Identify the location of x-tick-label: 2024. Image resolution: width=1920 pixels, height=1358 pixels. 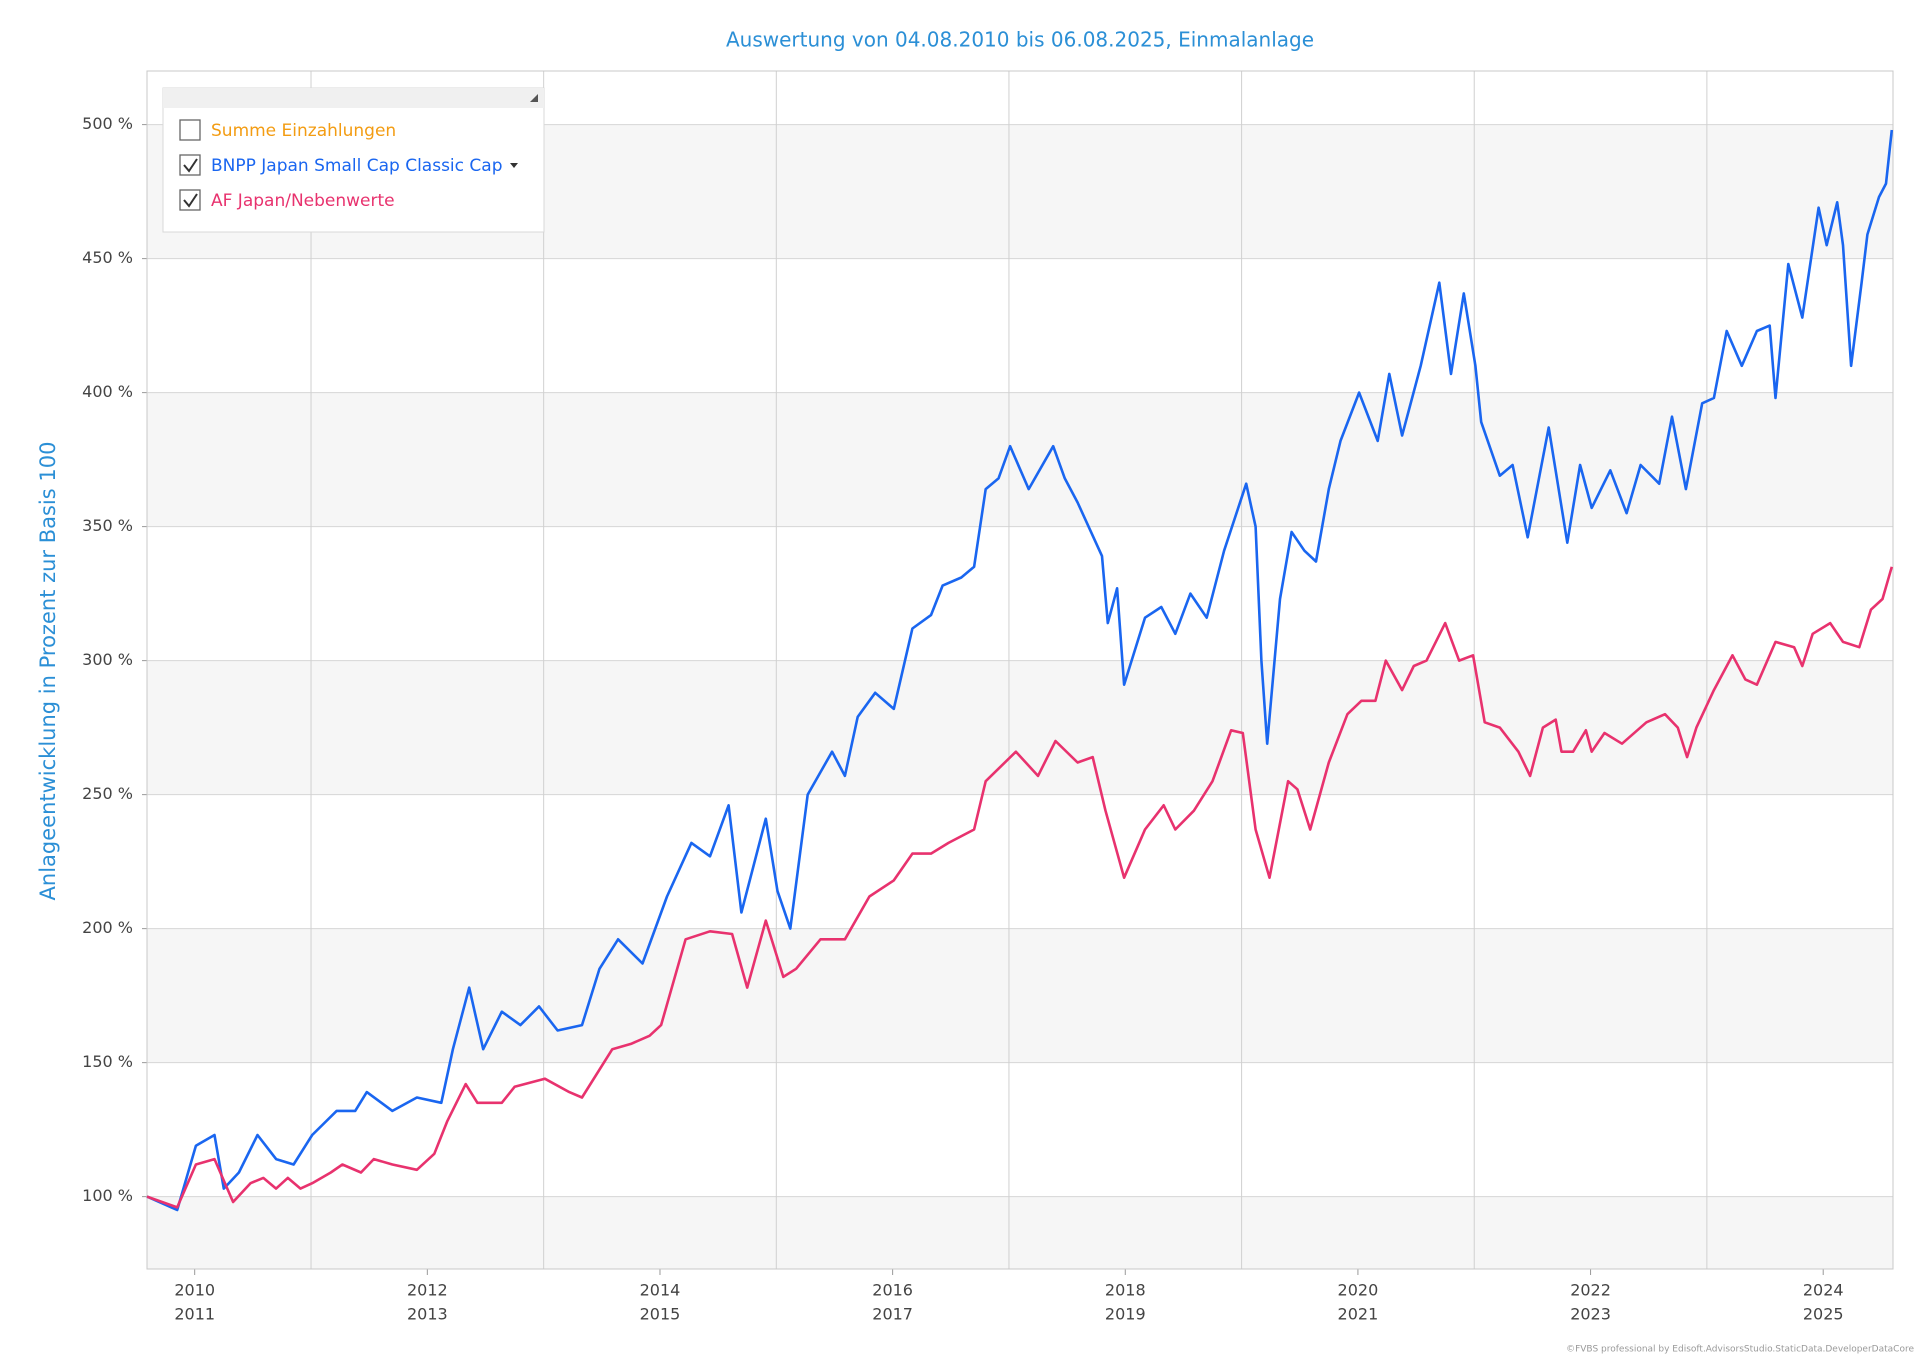
(1823, 1290).